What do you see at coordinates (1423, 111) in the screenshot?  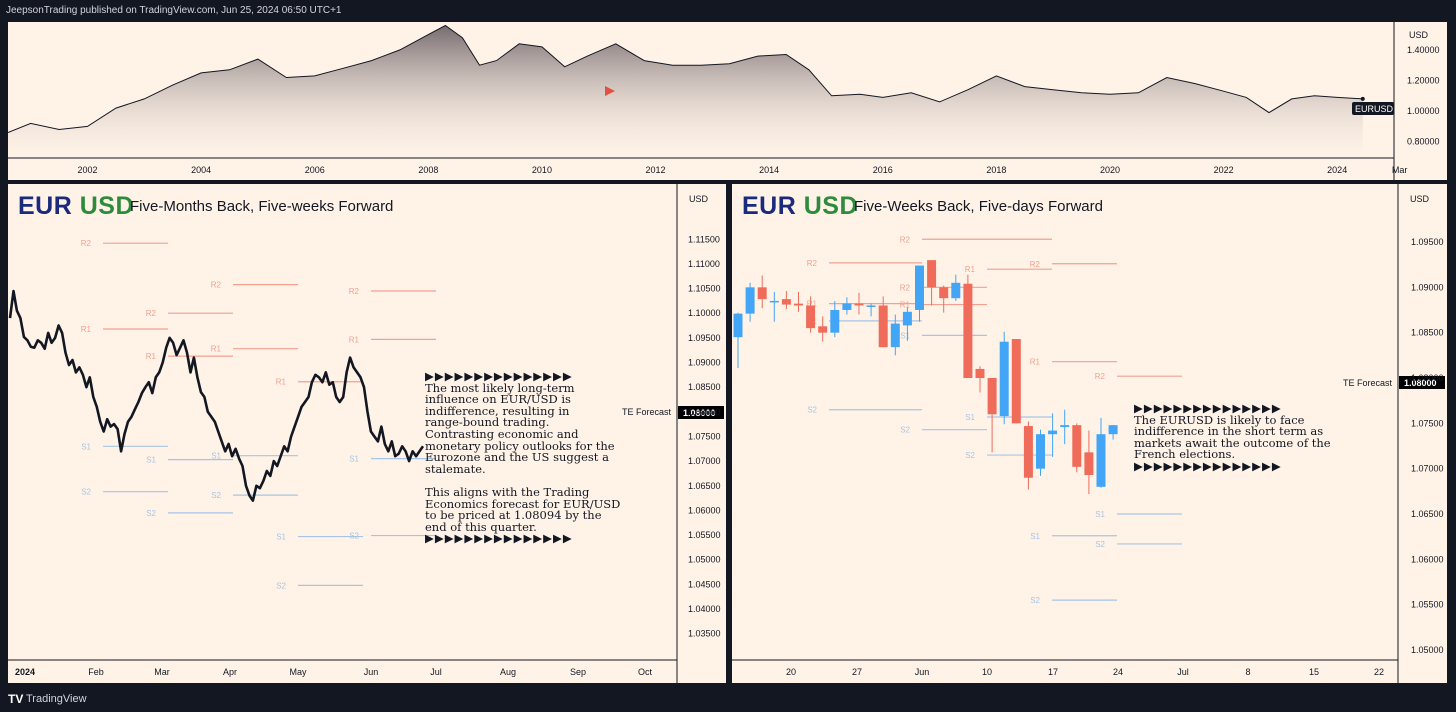 I see `price-tick-label: 1.00000` at bounding box center [1423, 111].